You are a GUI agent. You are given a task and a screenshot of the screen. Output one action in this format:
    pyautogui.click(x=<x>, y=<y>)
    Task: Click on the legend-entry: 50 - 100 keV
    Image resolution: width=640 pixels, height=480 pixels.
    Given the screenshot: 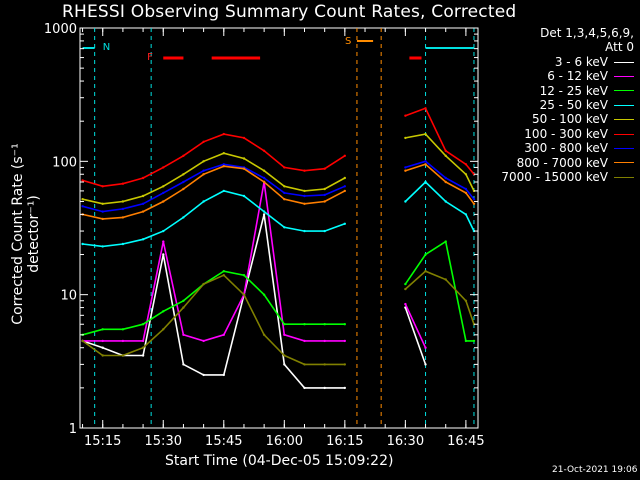 What is the action you would take?
    pyautogui.click(x=567, y=119)
    